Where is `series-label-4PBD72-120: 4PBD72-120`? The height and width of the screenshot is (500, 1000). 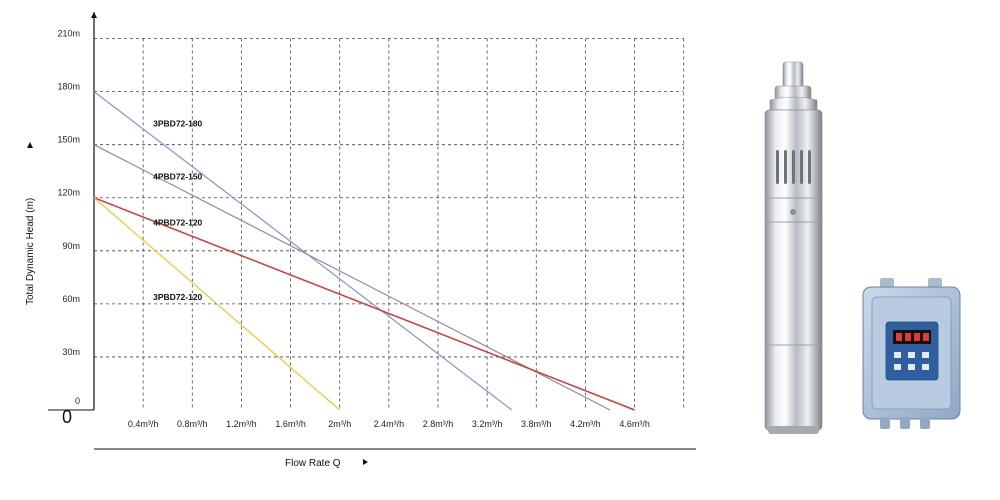
series-label-4PBD72-120: 4PBD72-120 is located at coordinates (177, 222).